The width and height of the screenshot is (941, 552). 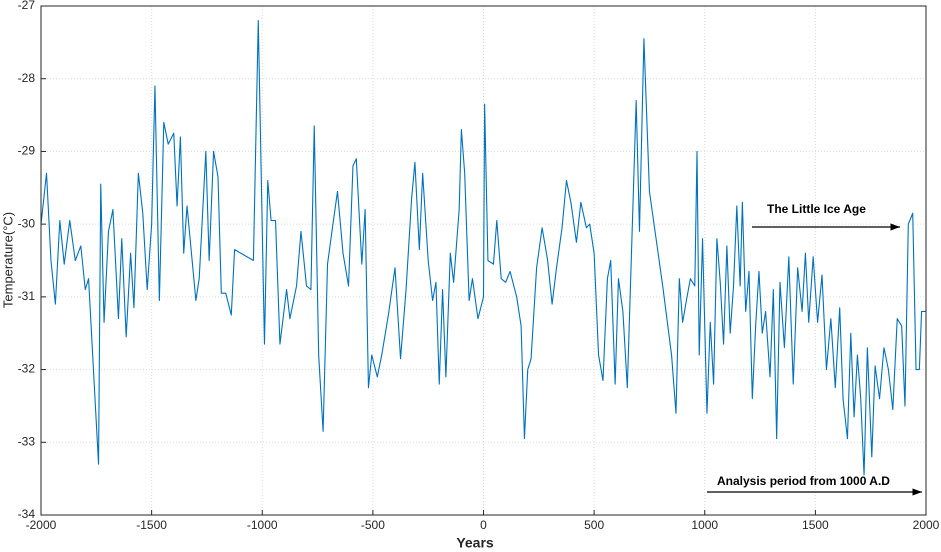 What do you see at coordinates (27, 369) in the screenshot?
I see `y-tick-label: -32` at bounding box center [27, 369].